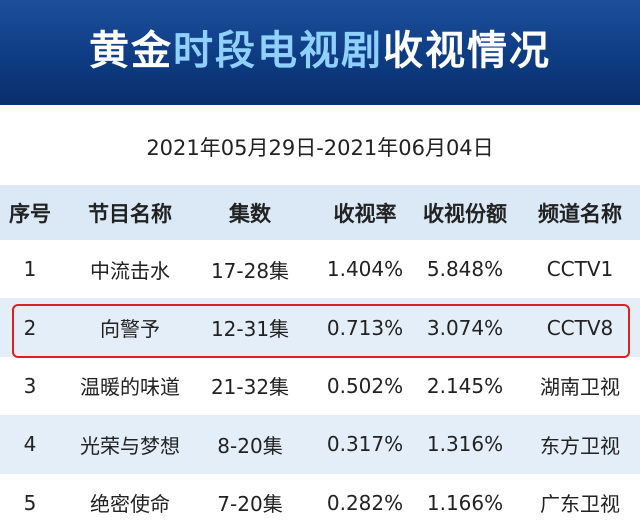 Image resolution: width=640 pixels, height=532 pixels. What do you see at coordinates (250, 504) in the screenshot?
I see `table-cell: 7-20集` at bounding box center [250, 504].